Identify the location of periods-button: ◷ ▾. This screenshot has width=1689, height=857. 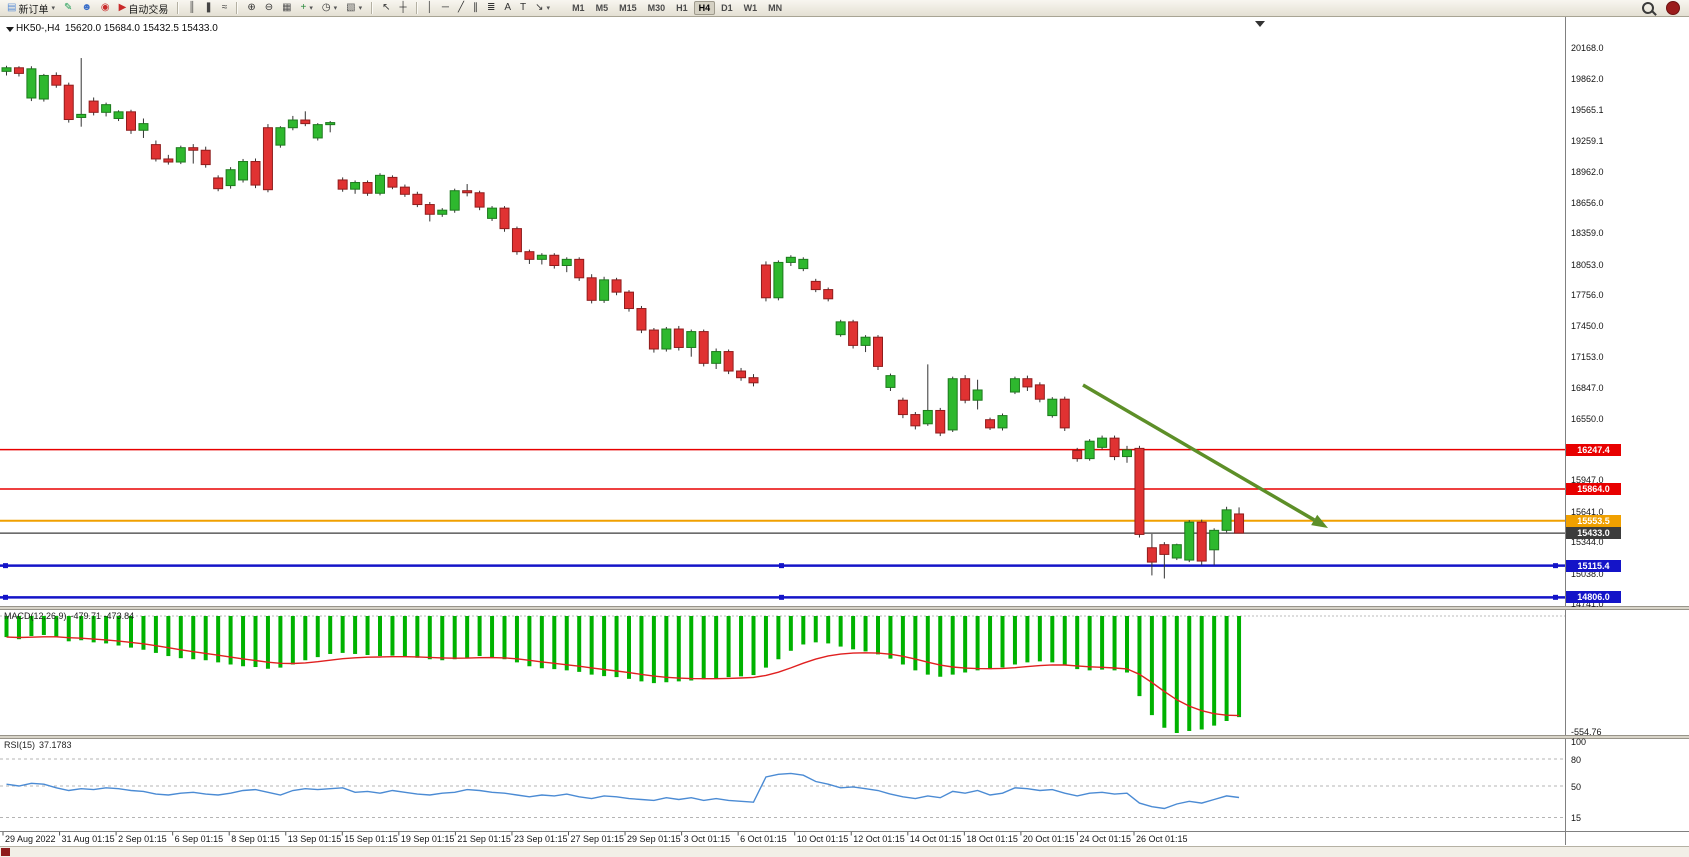
(329, 8).